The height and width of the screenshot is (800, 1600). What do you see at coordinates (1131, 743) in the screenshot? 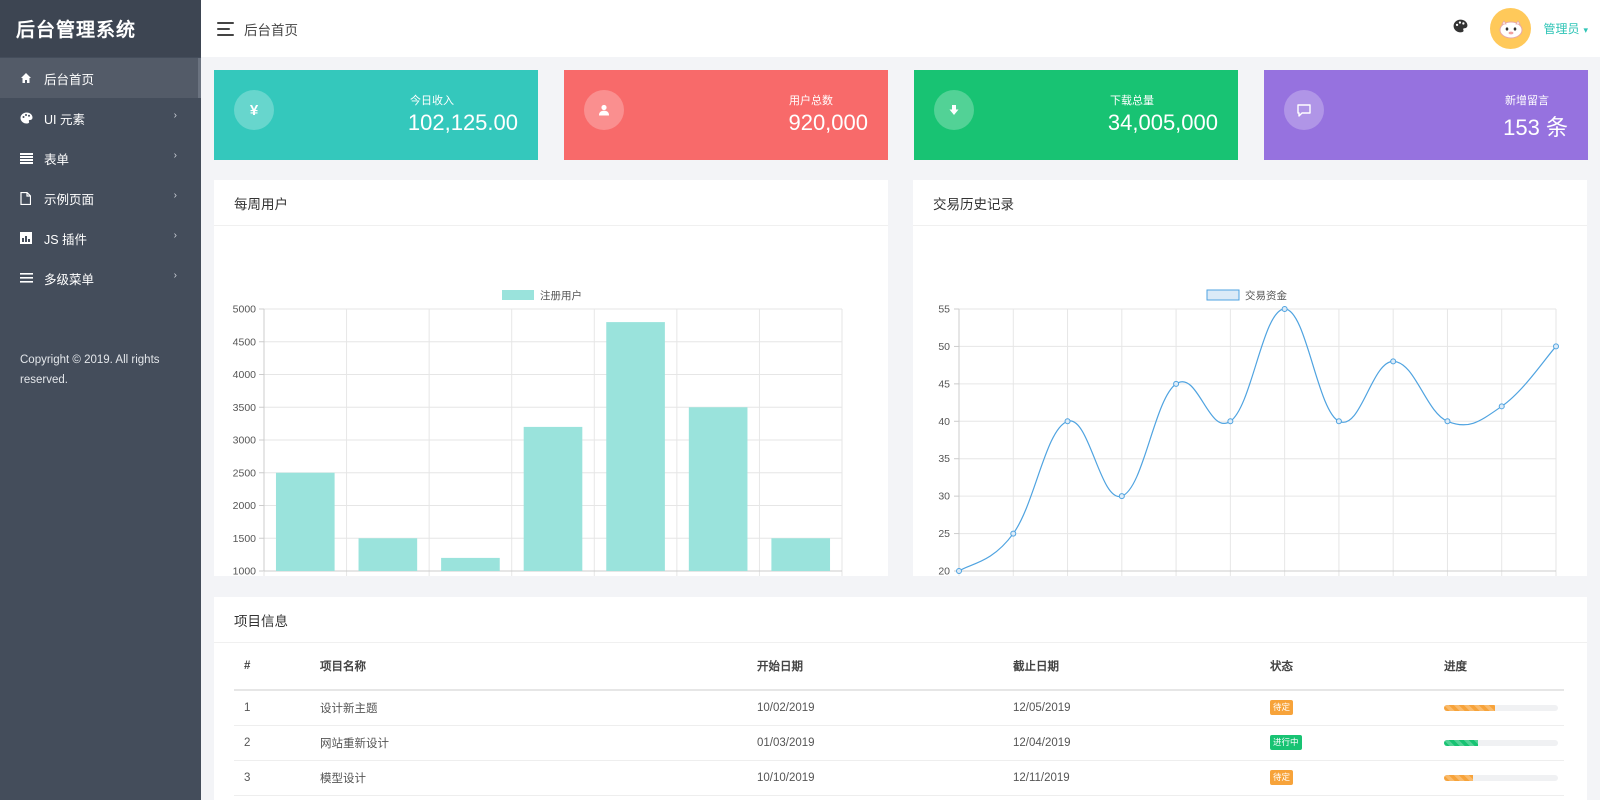
I see `end-date: 12/04/2019` at bounding box center [1131, 743].